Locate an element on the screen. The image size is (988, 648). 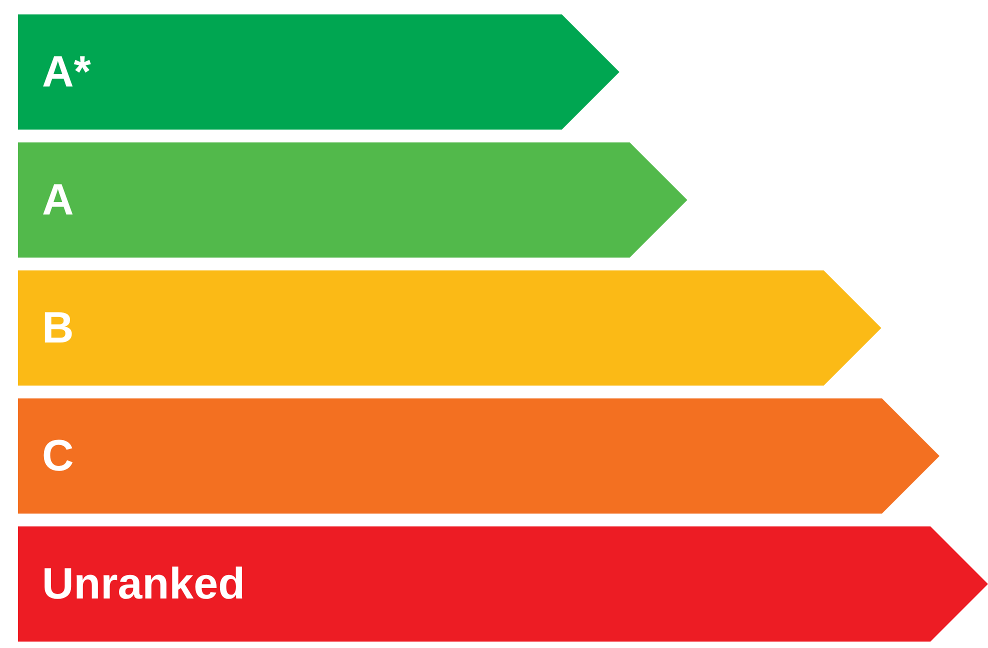
y-tick-label: A is located at coordinates (58, 200).